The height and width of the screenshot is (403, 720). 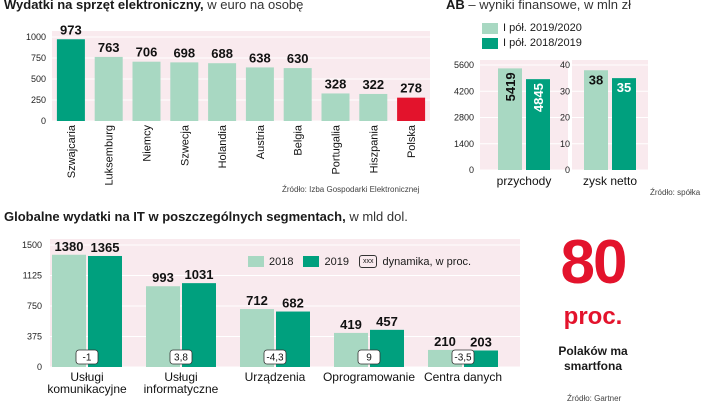 What do you see at coordinates (445, 341) in the screenshot?
I see `chart3-data-label: 210` at bounding box center [445, 341].